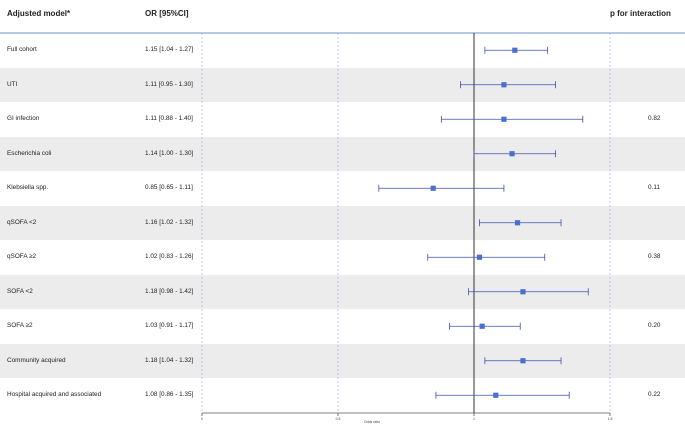 This screenshot has width=685, height=435. Describe the element at coordinates (654, 394) in the screenshot. I see `p-interaction-value: 0.22` at that location.